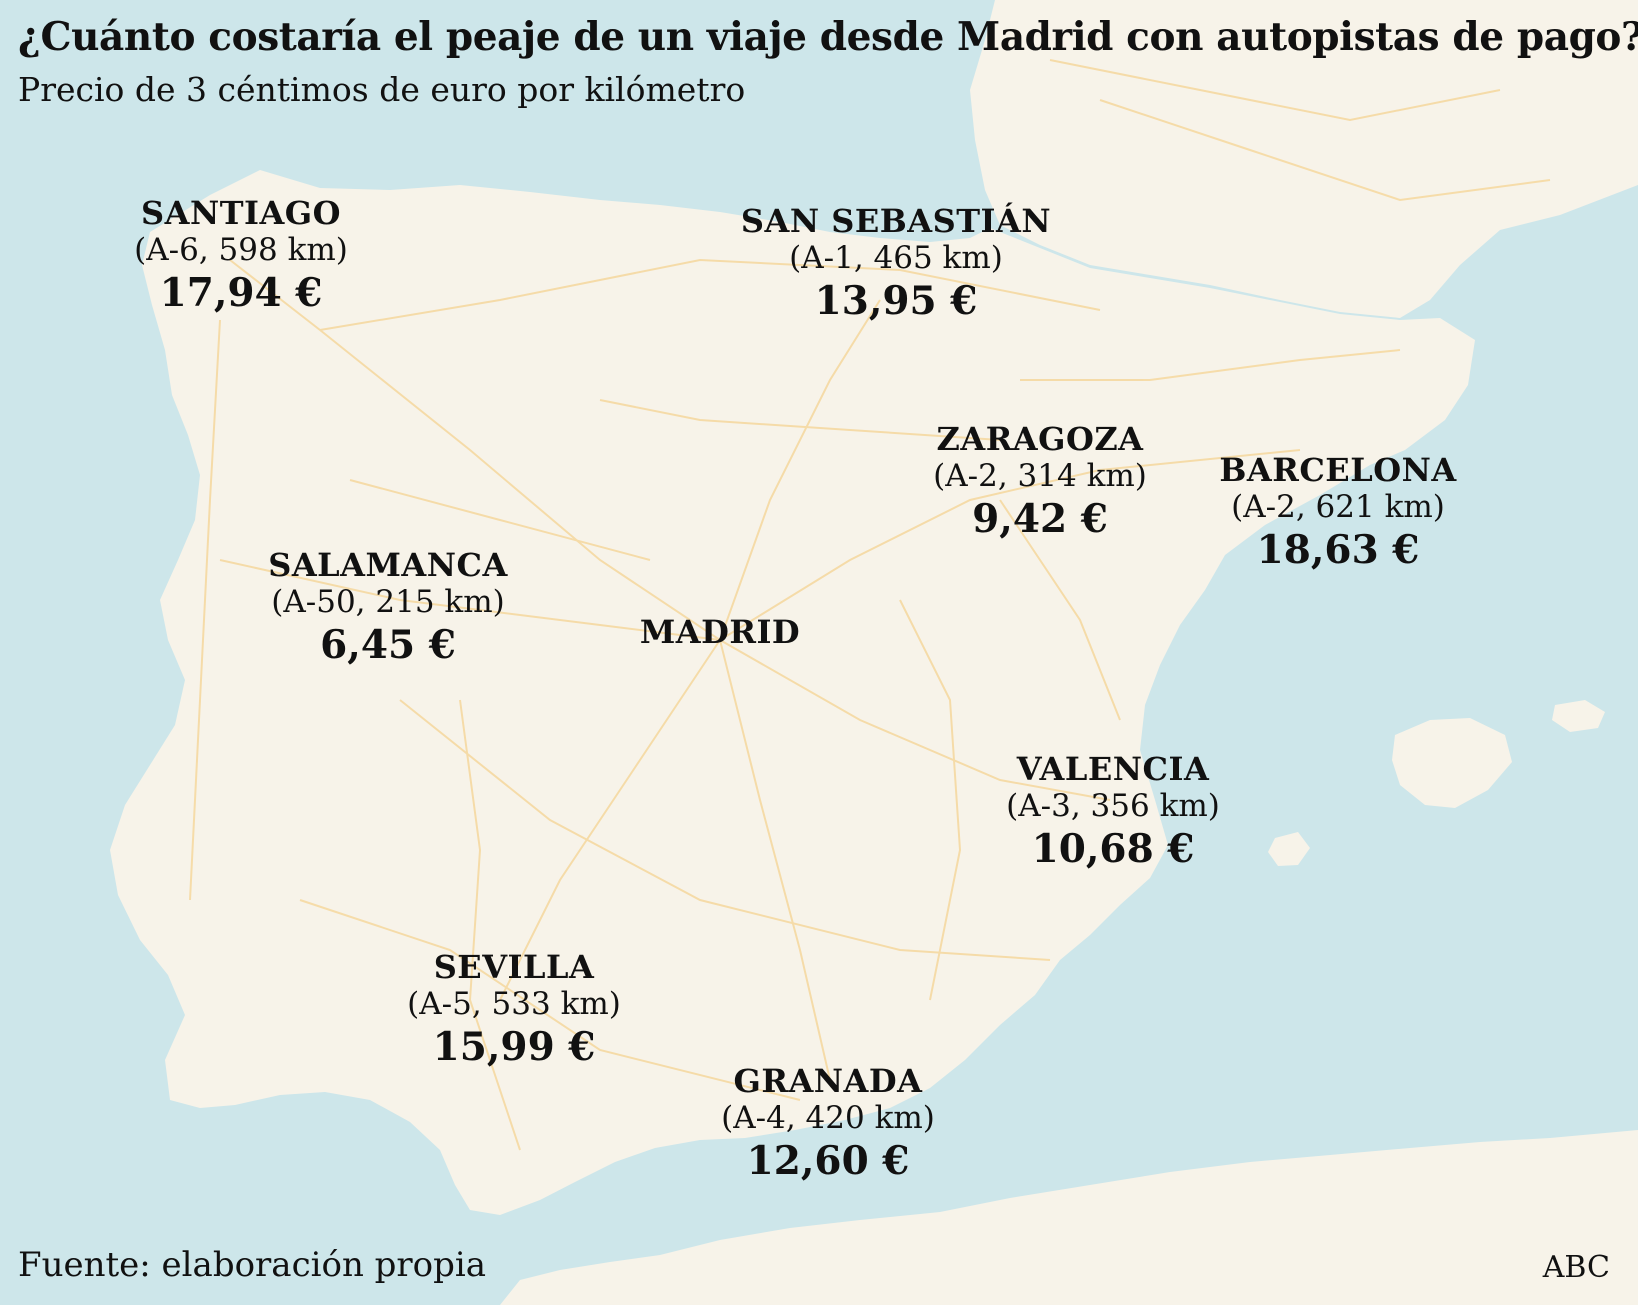 This screenshot has width=1638, height=1305. I want to click on city-name: BARCELONA, so click(1338, 470).